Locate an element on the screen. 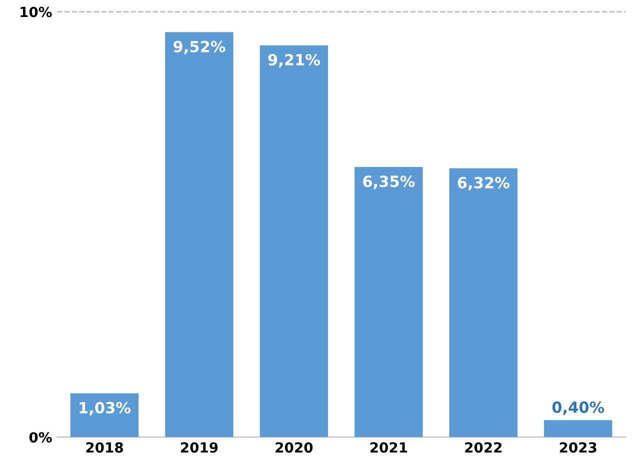 The width and height of the screenshot is (635, 470). x-tick-label: 2018 is located at coordinates (104, 447).